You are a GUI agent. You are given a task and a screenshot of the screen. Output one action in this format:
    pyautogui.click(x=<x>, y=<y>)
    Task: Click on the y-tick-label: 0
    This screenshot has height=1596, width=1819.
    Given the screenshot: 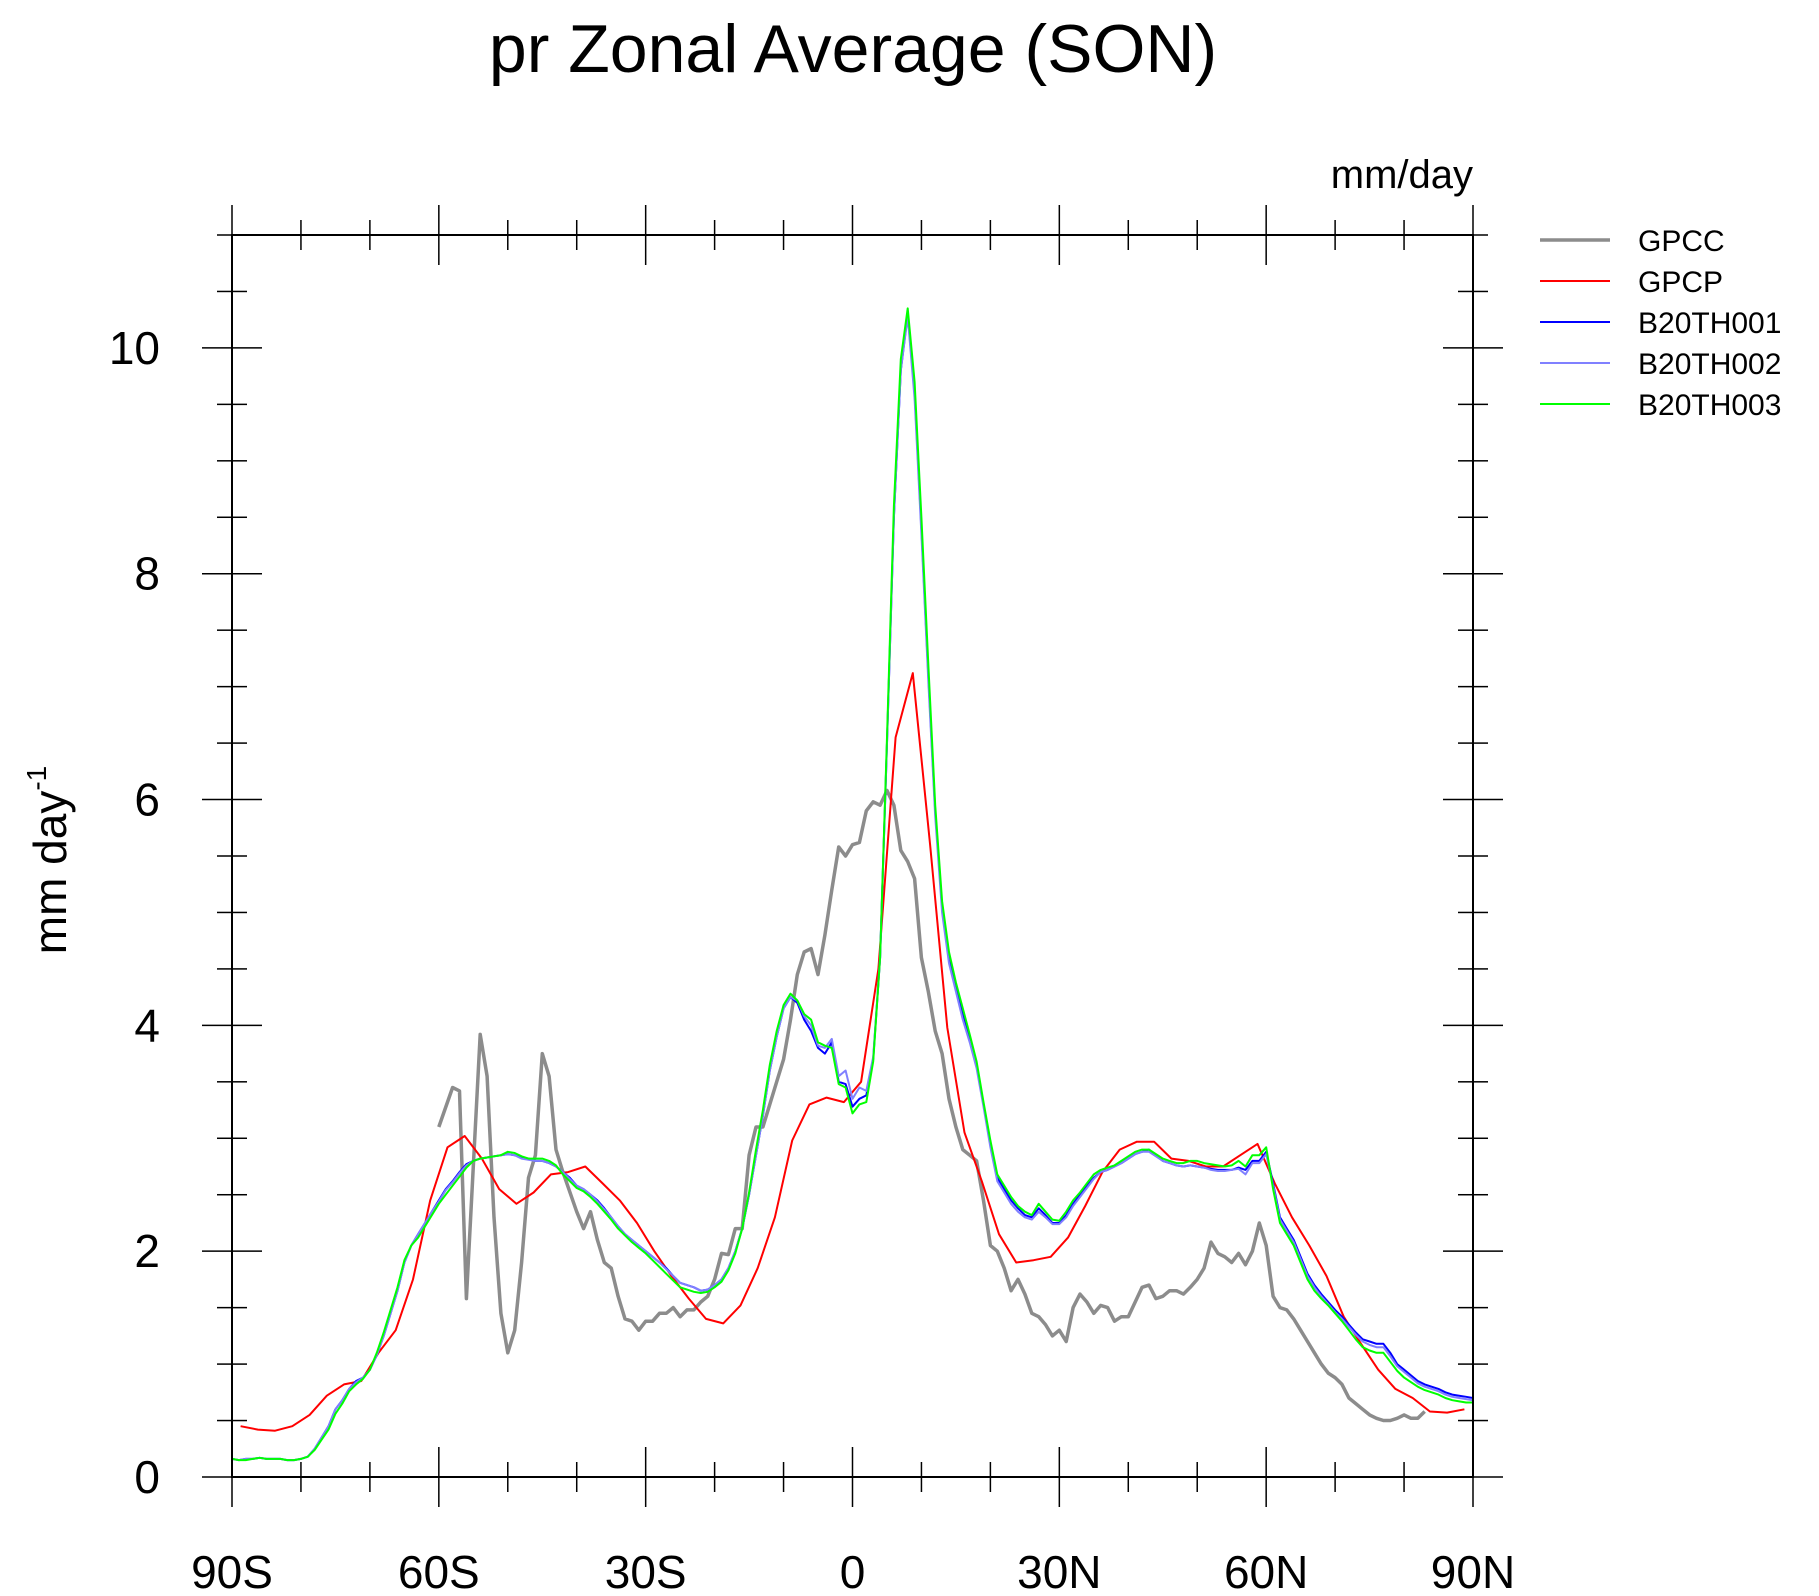 What is the action you would take?
    pyautogui.click(x=147, y=1477)
    